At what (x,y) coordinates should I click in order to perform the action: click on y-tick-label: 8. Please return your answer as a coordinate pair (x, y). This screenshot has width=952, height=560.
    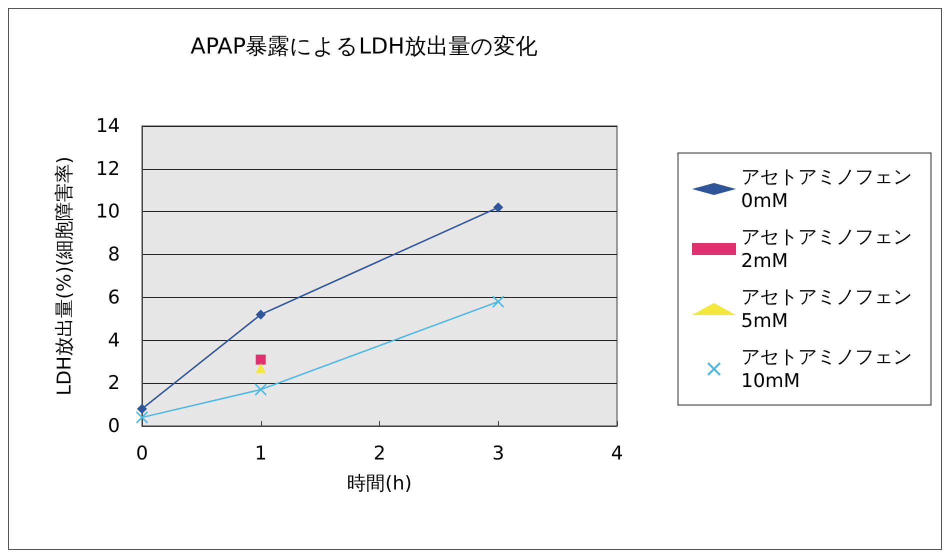
    Looking at the image, I should click on (114, 255).